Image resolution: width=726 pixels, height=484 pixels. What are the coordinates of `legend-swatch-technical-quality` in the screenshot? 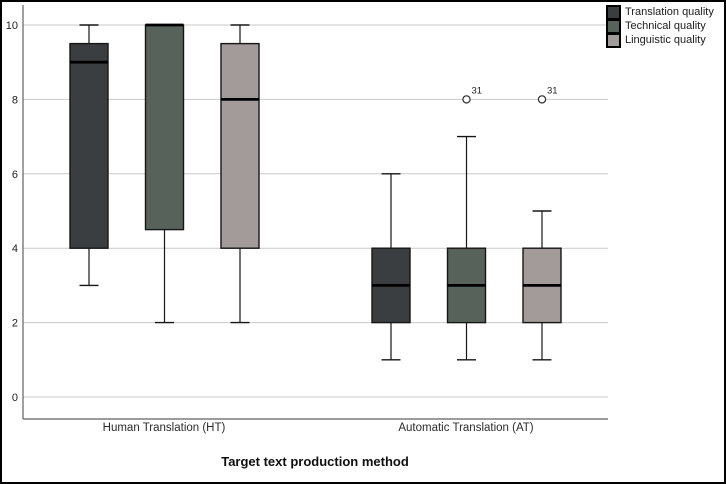 It's located at (613, 26).